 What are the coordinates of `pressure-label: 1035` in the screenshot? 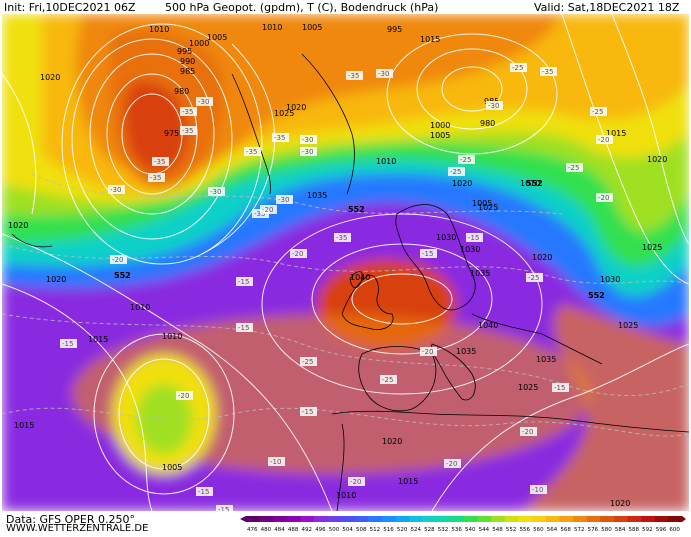 It's located at (546, 359).